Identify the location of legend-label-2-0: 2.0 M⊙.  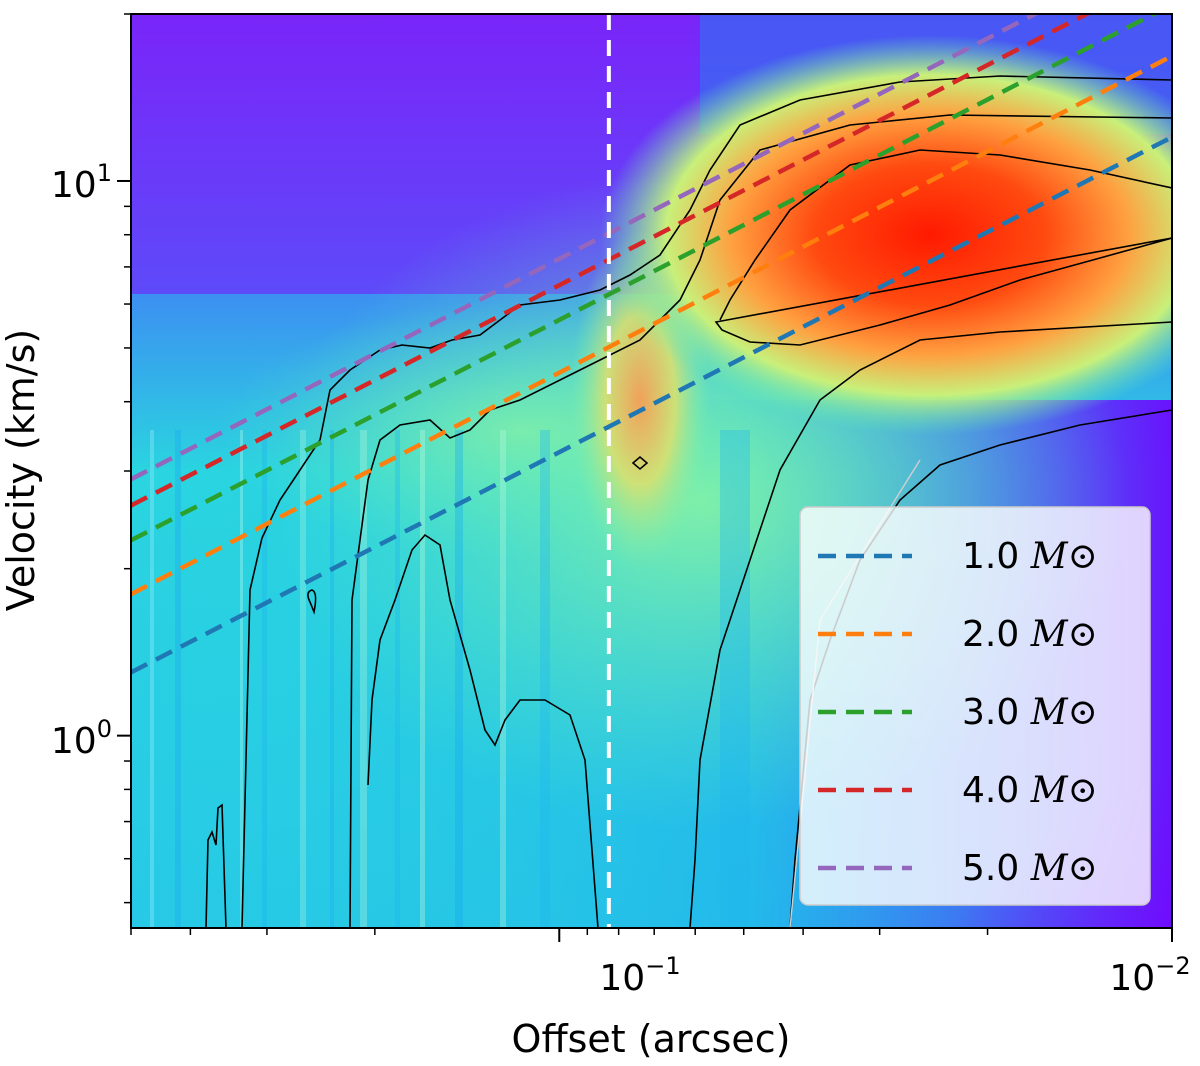
(1030, 634).